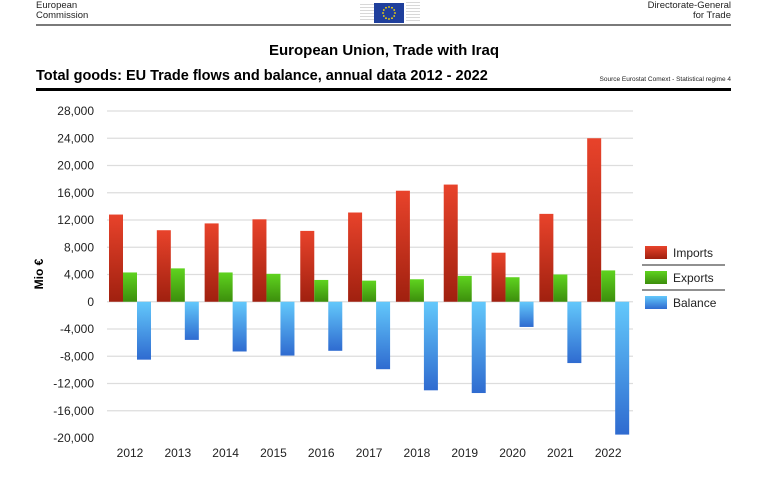 Image resolution: width=768 pixels, height=482 pixels. I want to click on x-tick-label: 2016, so click(321, 453).